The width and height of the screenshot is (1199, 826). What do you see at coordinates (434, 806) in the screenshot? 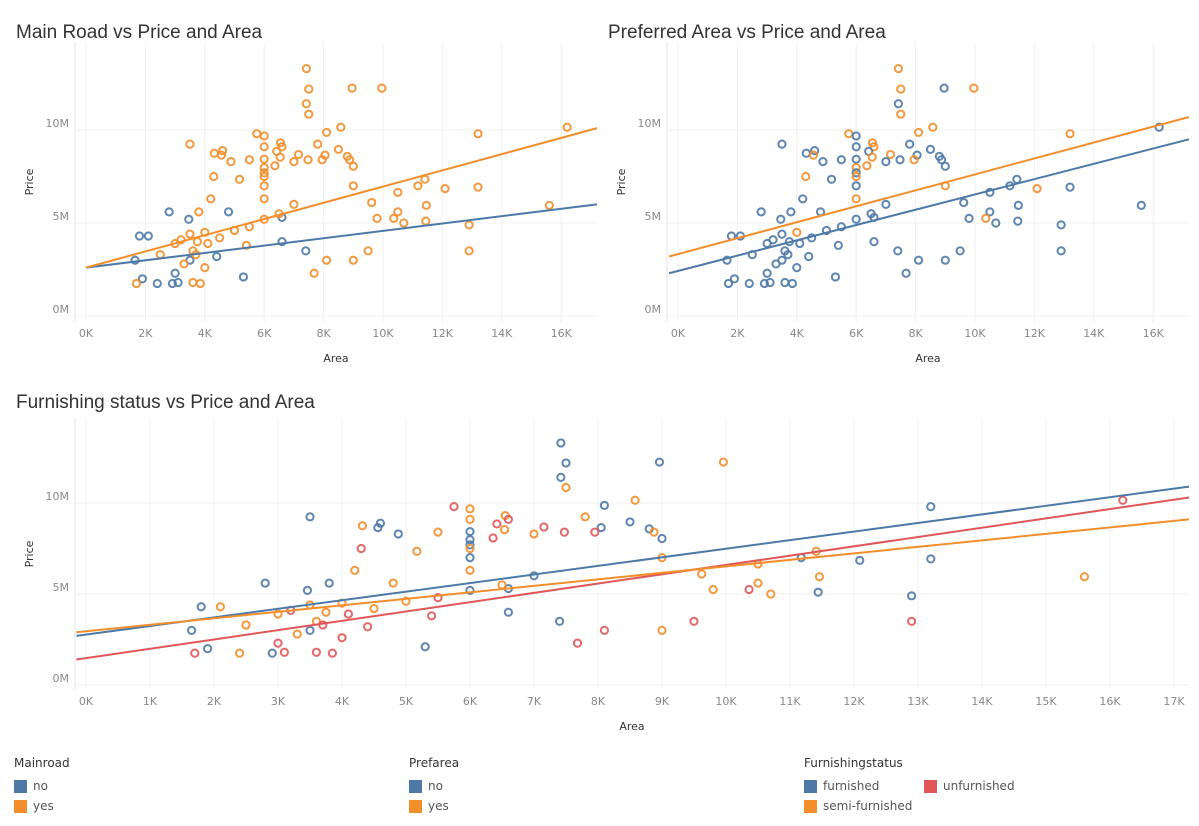
I see `legend-item-yes: yes` at bounding box center [434, 806].